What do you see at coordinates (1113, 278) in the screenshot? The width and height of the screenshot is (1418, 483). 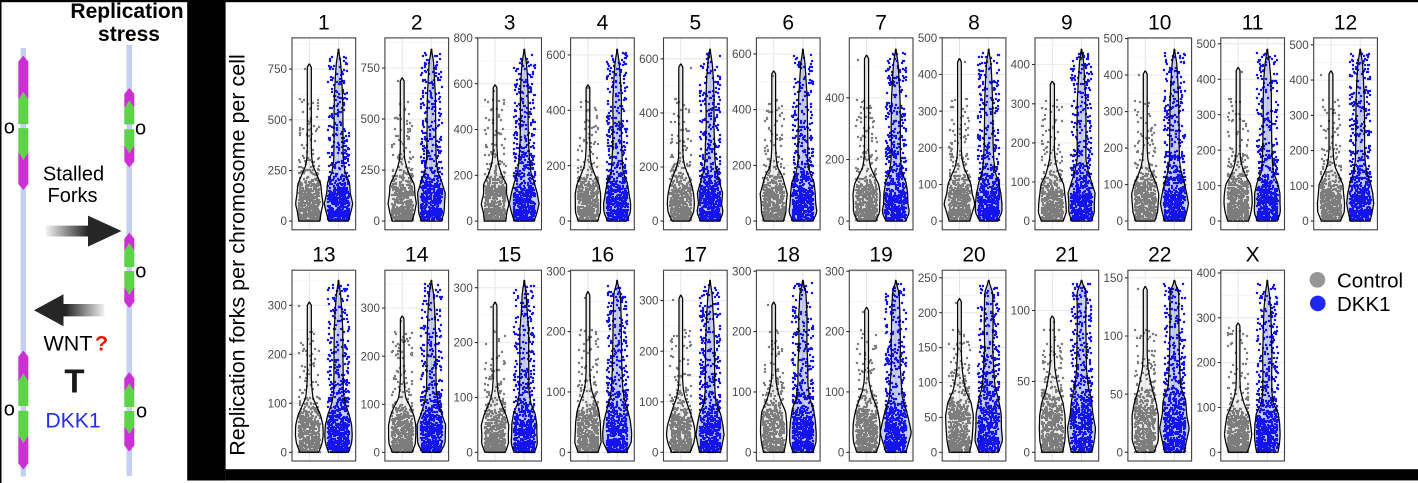 I see `svg-text: 150` at bounding box center [1113, 278].